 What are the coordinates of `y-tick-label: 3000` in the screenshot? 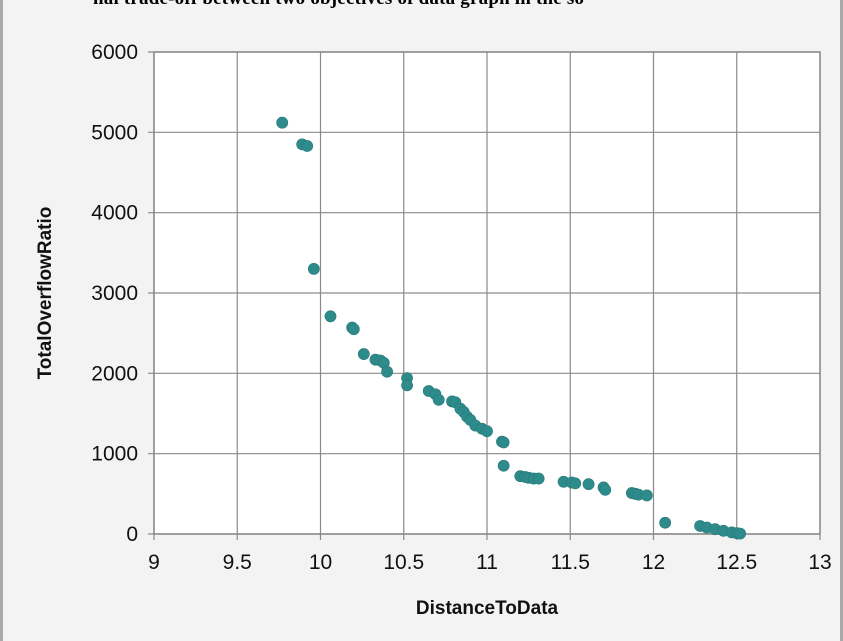 It's located at (114, 293).